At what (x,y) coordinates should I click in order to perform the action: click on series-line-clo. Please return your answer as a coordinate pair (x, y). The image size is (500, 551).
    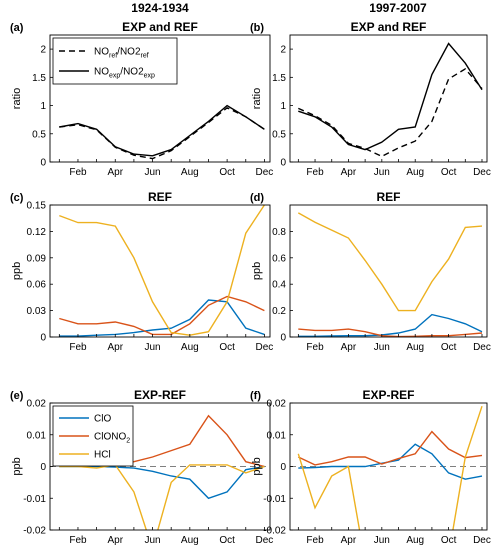
    Looking at the image, I should click on (162, 318).